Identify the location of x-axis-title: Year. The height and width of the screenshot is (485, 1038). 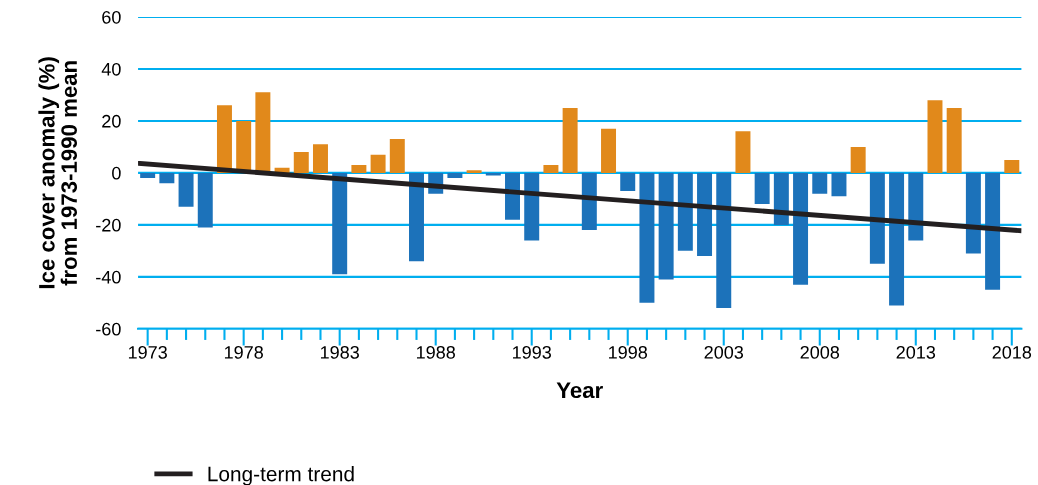
(579, 390).